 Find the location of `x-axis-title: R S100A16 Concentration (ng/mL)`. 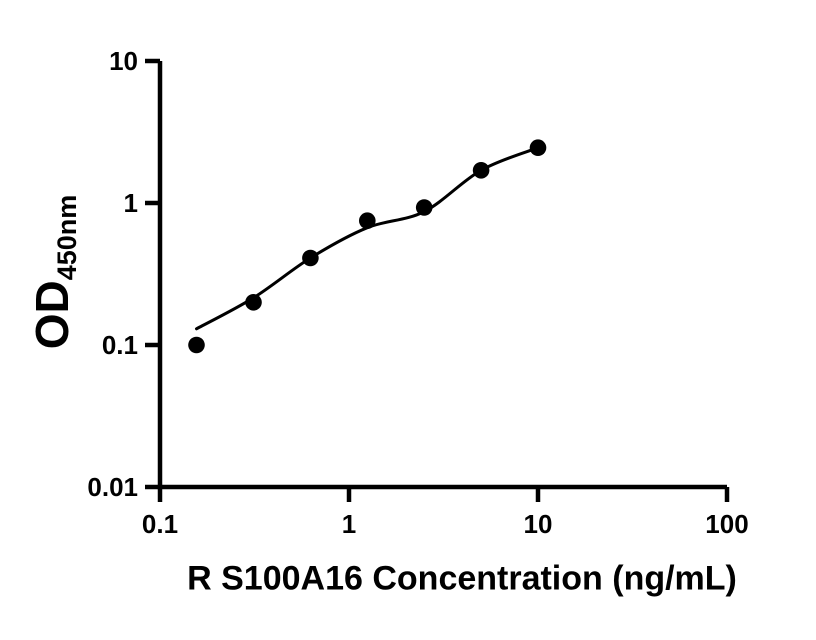

x-axis-title: R S100A16 Concentration (ng/mL) is located at coordinates (462, 579).